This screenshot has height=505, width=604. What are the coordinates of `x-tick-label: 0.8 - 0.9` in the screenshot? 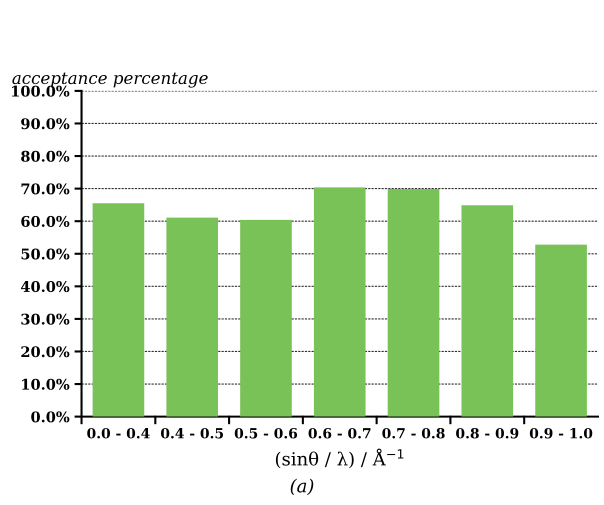 It's located at (487, 433).